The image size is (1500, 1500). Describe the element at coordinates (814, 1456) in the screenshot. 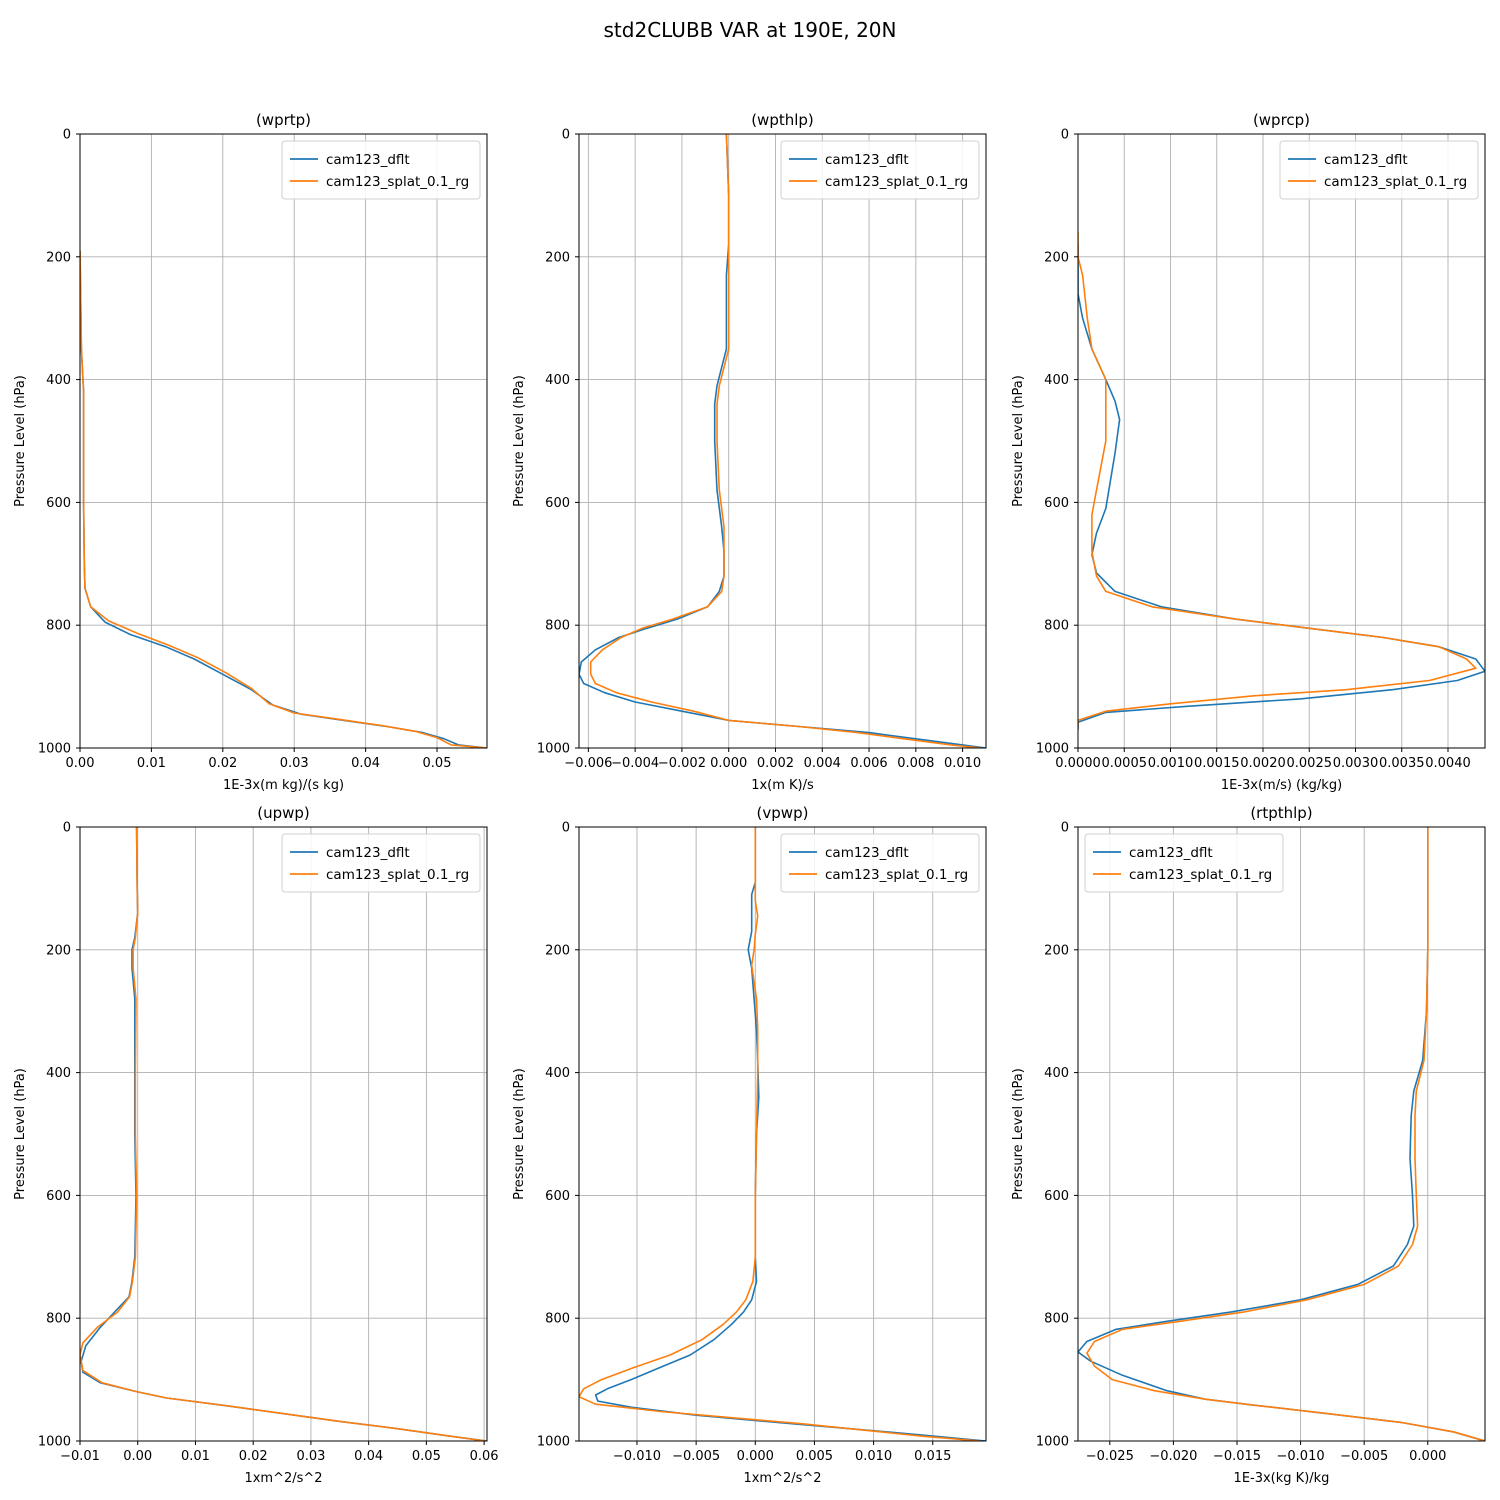

I see `x-tick-label: 0.005` at that location.